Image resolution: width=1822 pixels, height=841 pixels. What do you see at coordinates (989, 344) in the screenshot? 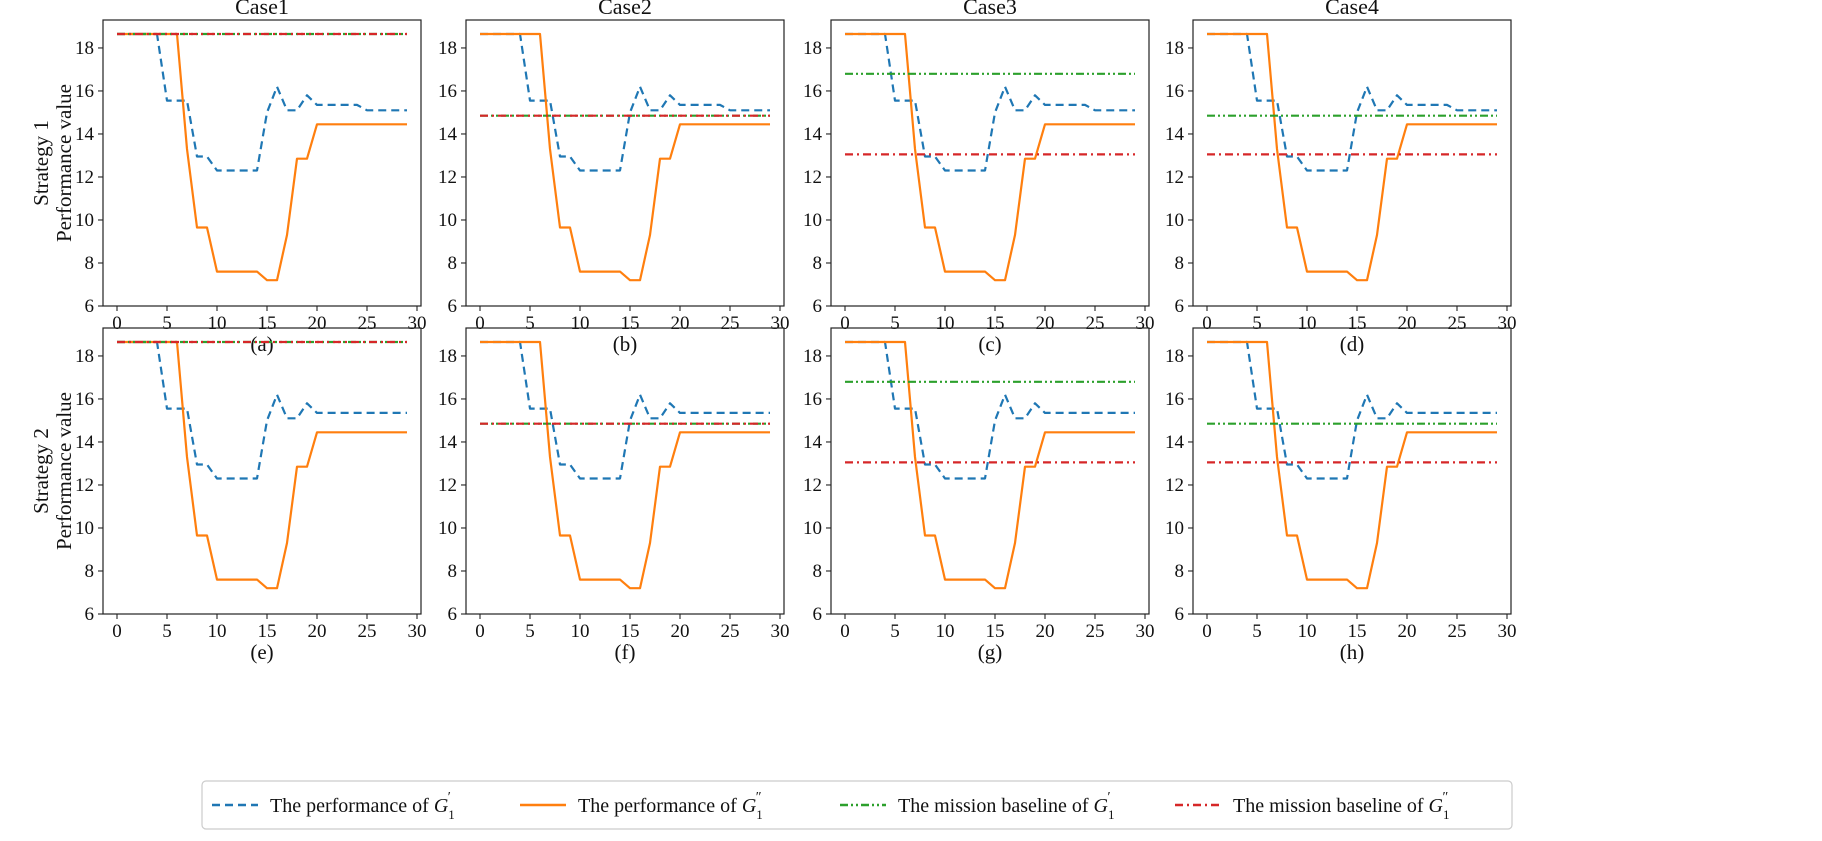
I see `panel-label: (c)` at bounding box center [989, 344].